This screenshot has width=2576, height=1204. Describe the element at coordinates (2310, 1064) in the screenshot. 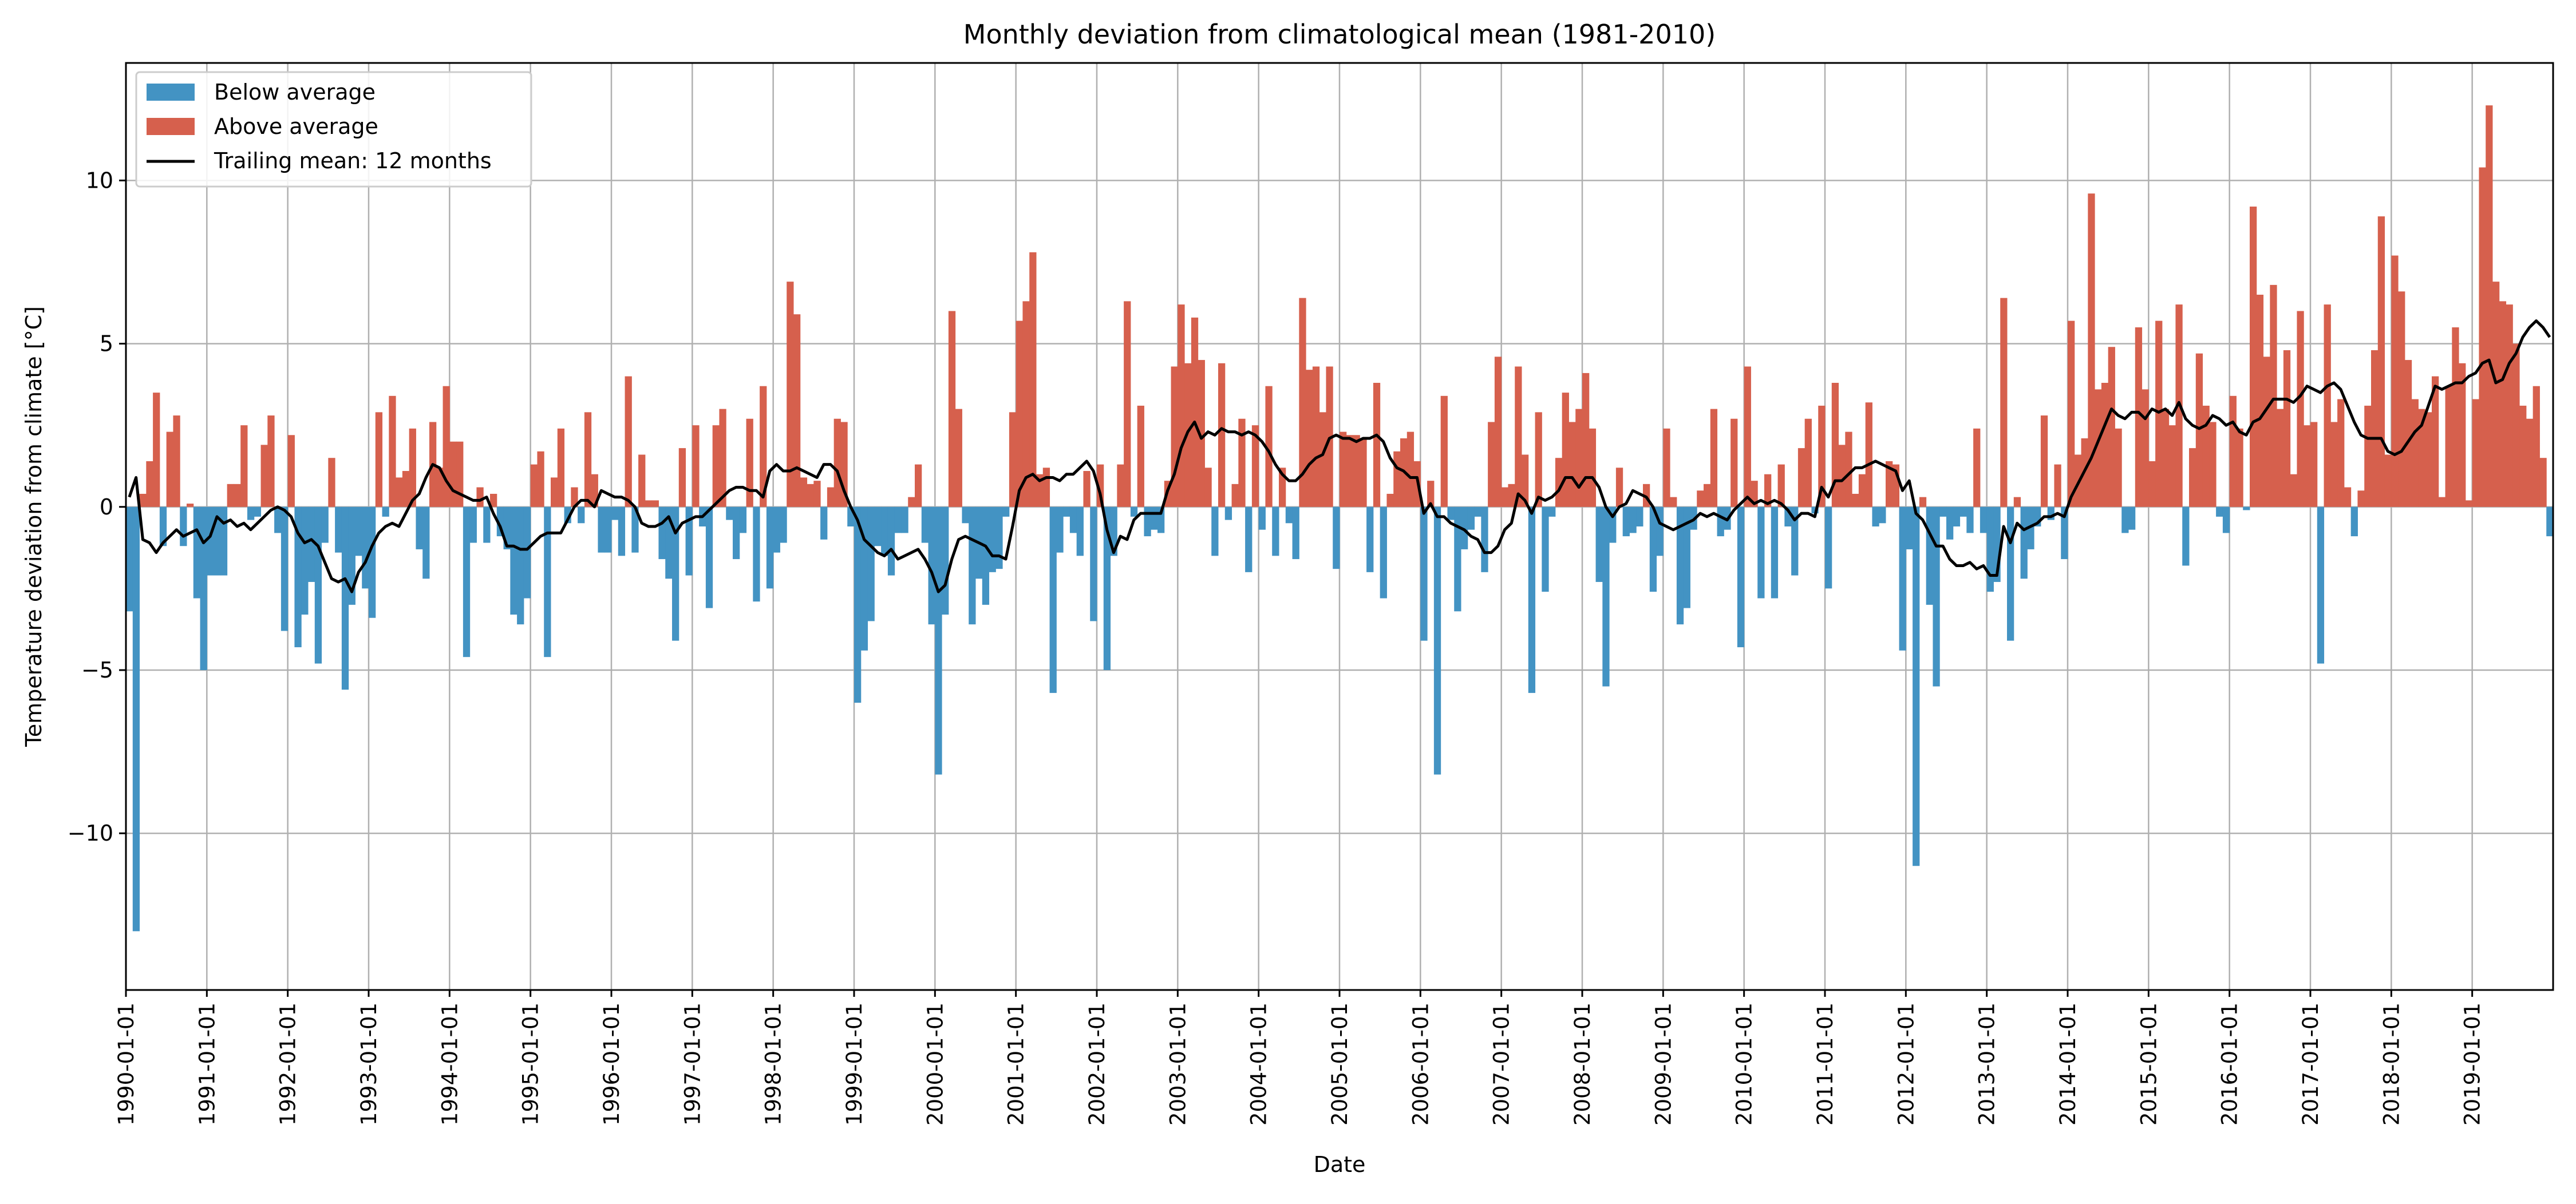

I see `x-tick-label: 2017-01-01` at that location.